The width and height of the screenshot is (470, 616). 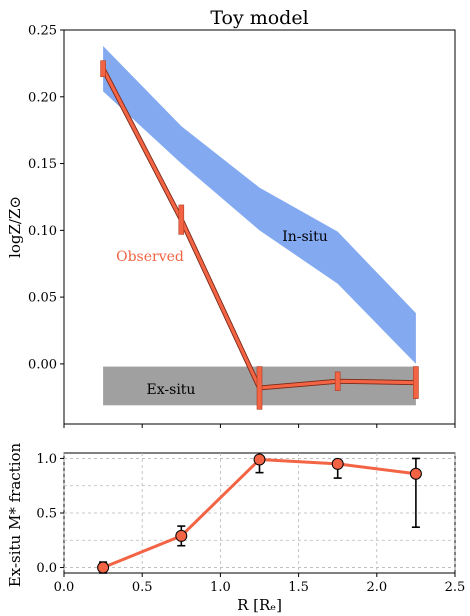 I want to click on chart-title: Toy model, so click(x=259, y=18).